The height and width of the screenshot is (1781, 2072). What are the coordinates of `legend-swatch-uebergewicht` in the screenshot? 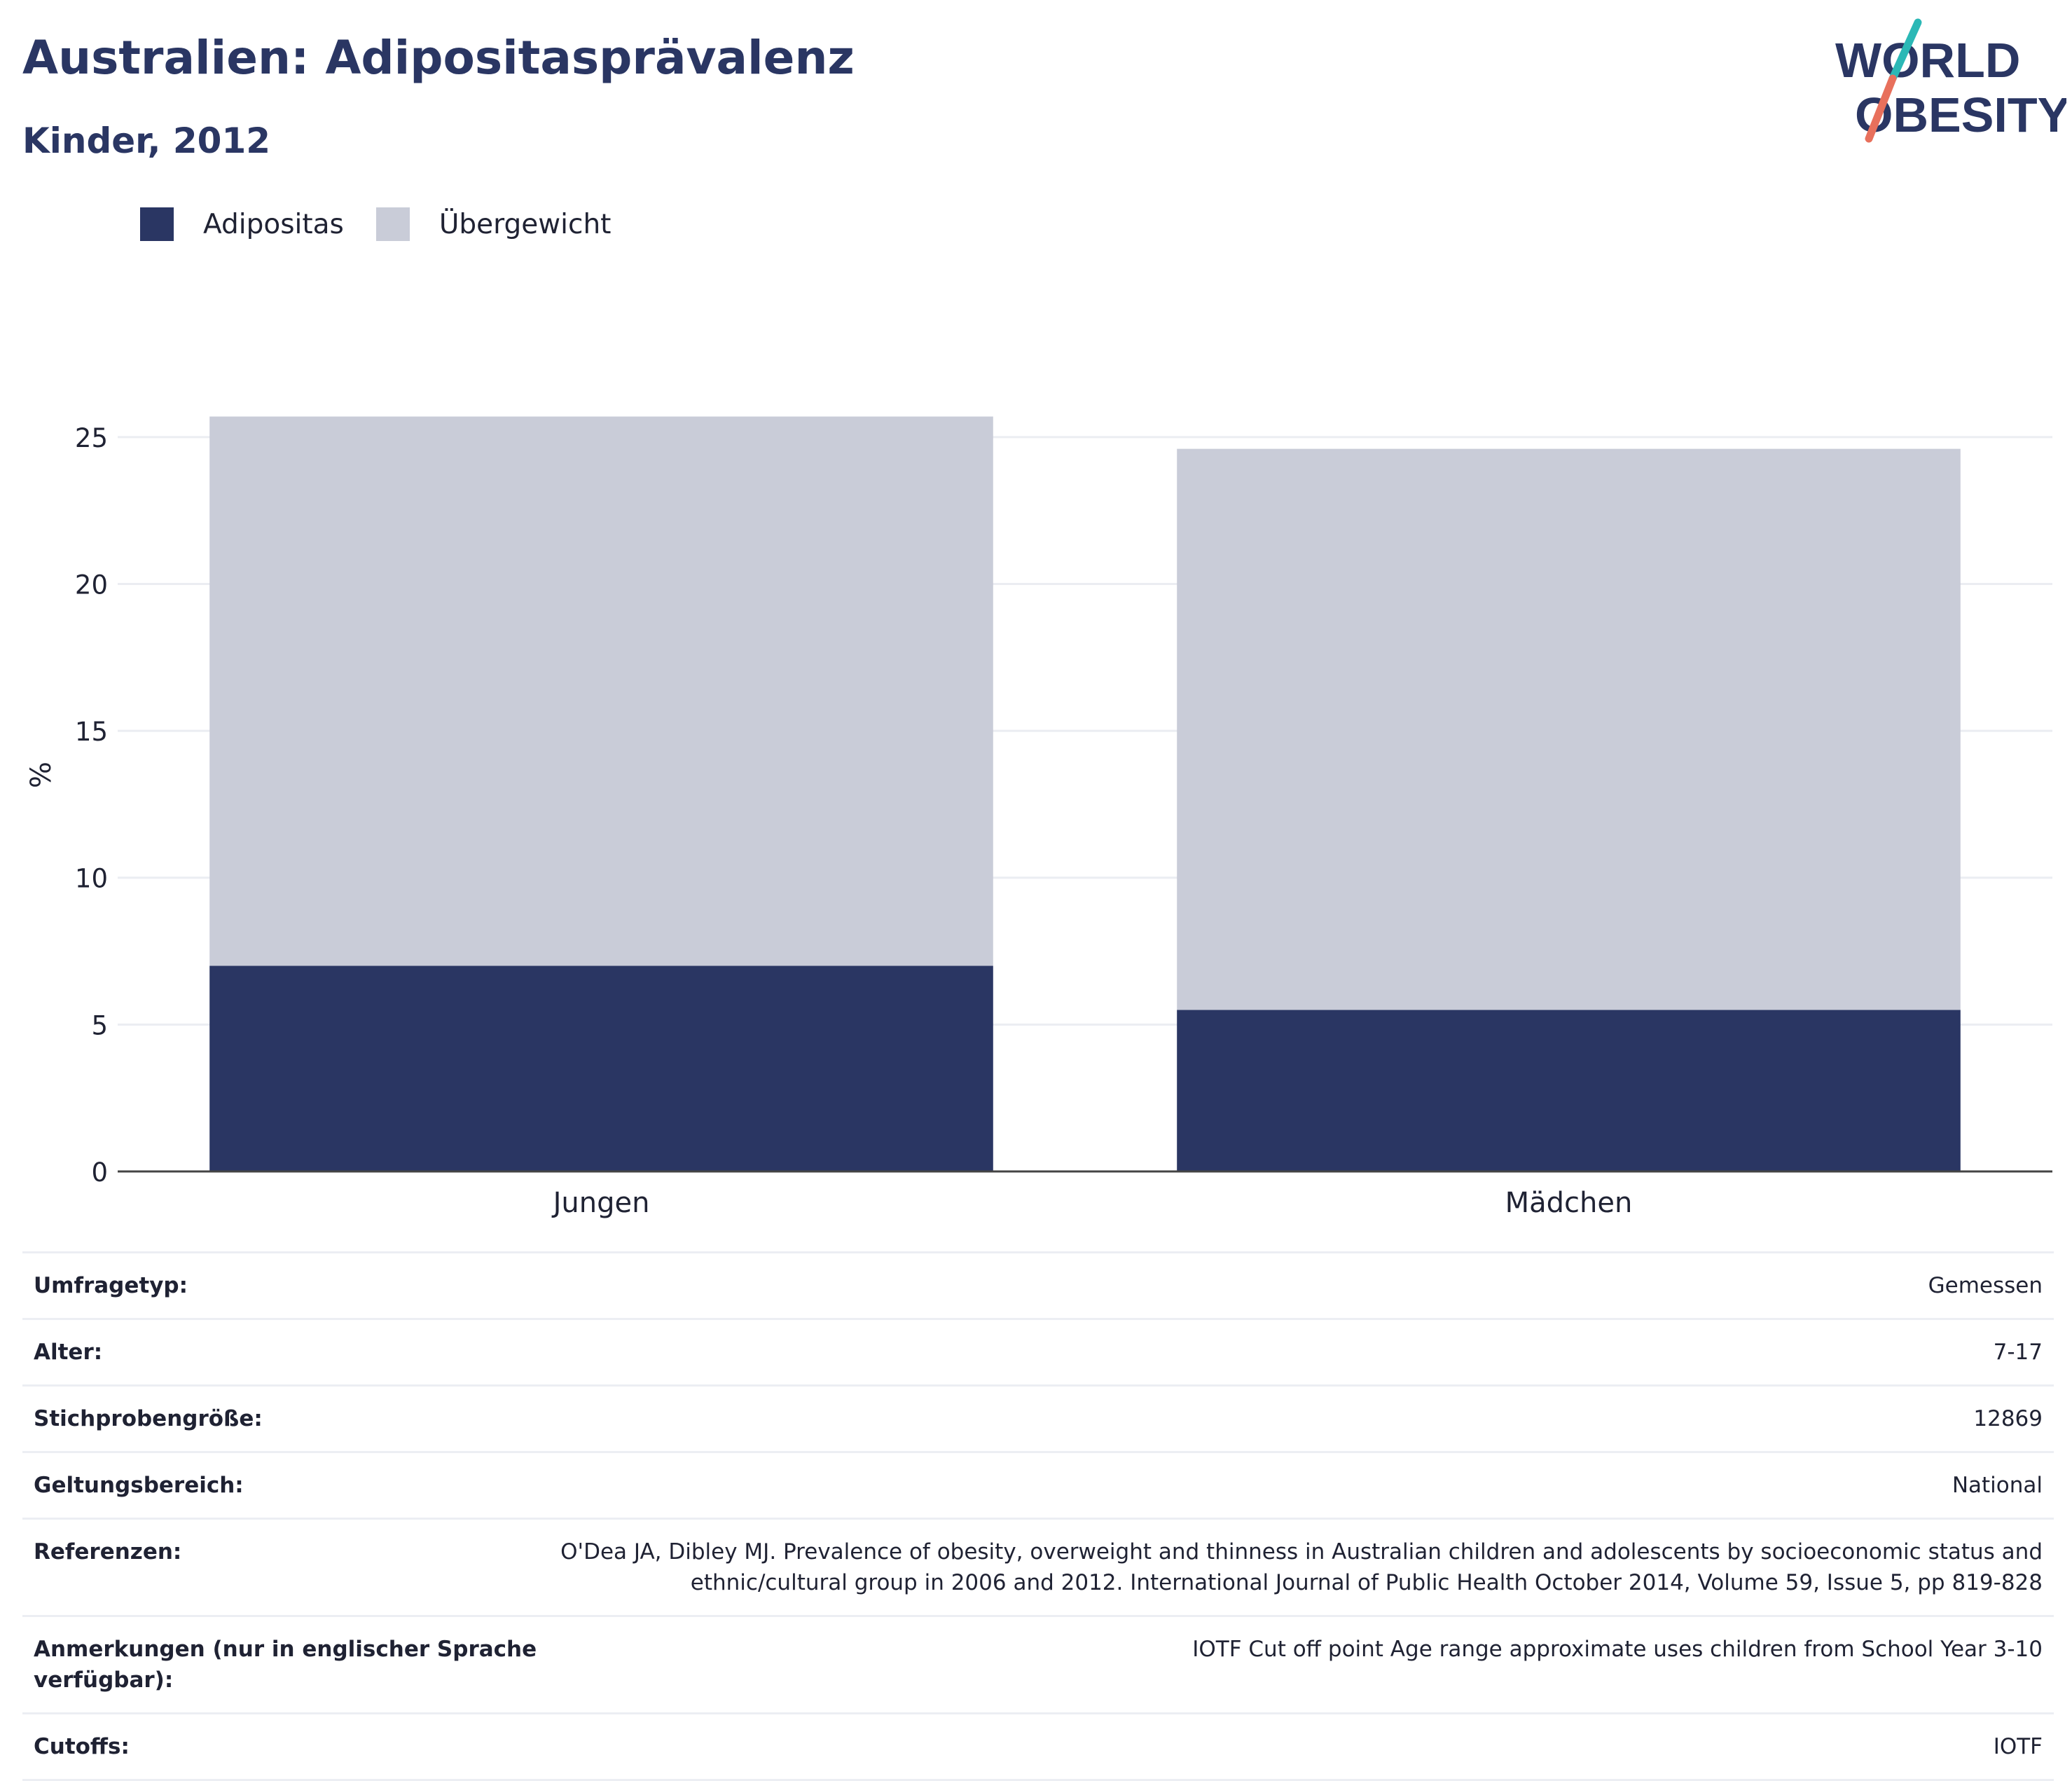 It's located at (393, 224).